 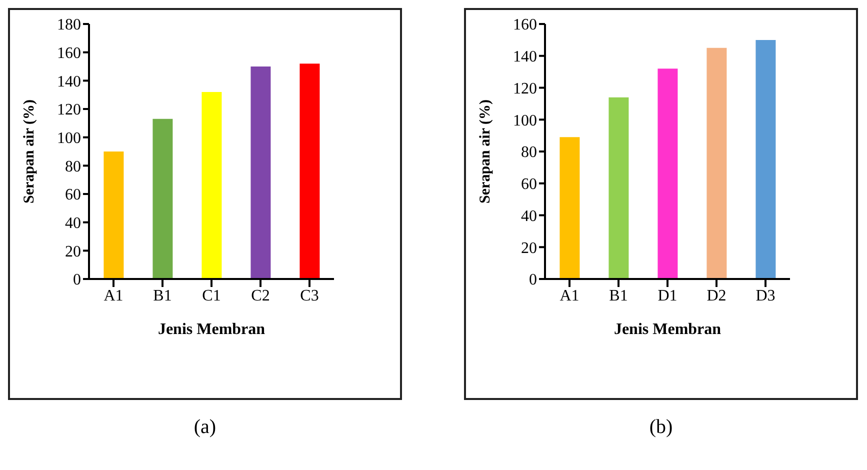 What do you see at coordinates (205, 427) in the screenshot?
I see `text: (a)` at bounding box center [205, 427].